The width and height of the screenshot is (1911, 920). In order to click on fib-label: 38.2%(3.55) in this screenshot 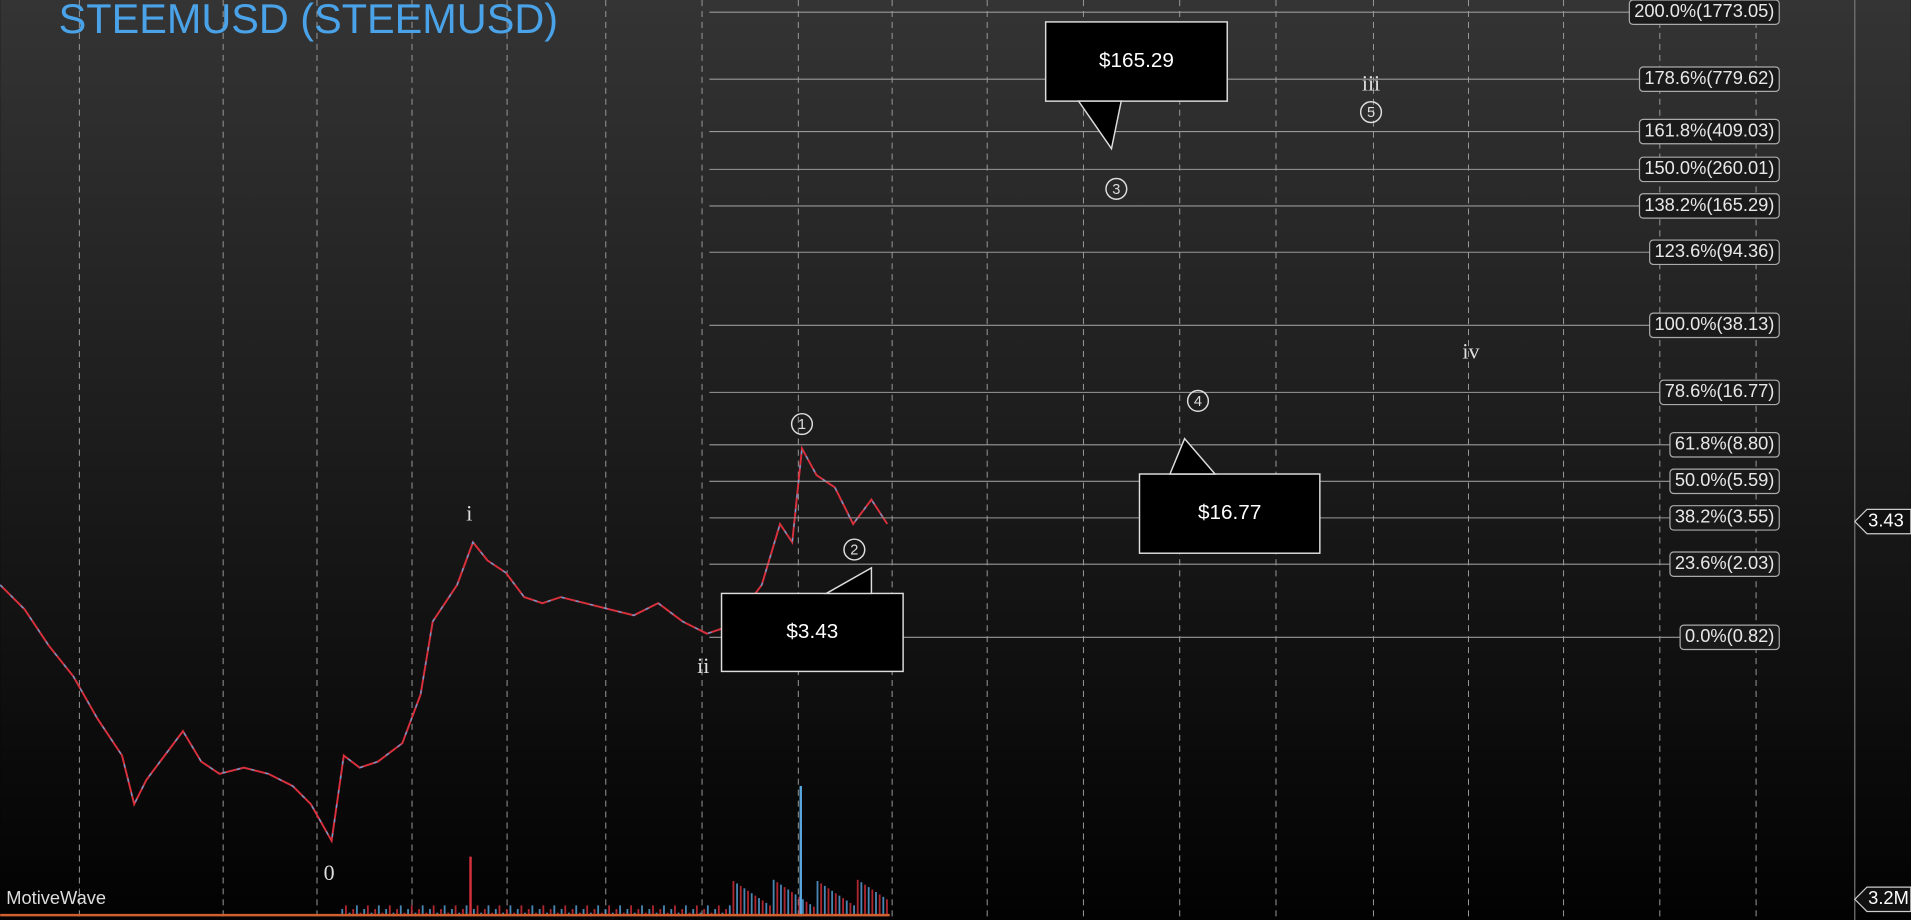, I will do `click(1725, 516)`.